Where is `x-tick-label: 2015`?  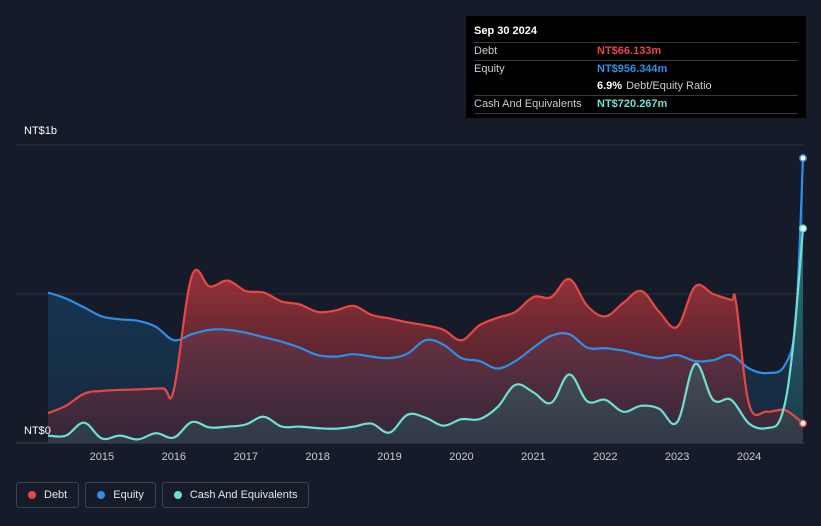 x-tick-label: 2015 is located at coordinates (102, 457).